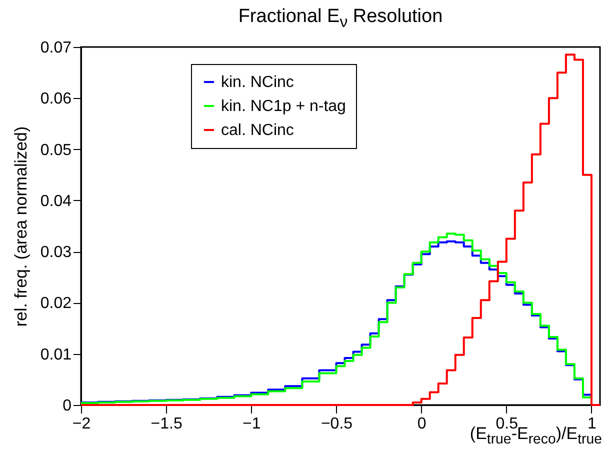 This screenshot has height=451, width=610. Describe the element at coordinates (56, 355) in the screenshot. I see `y-tick-label: 0.01` at that location.